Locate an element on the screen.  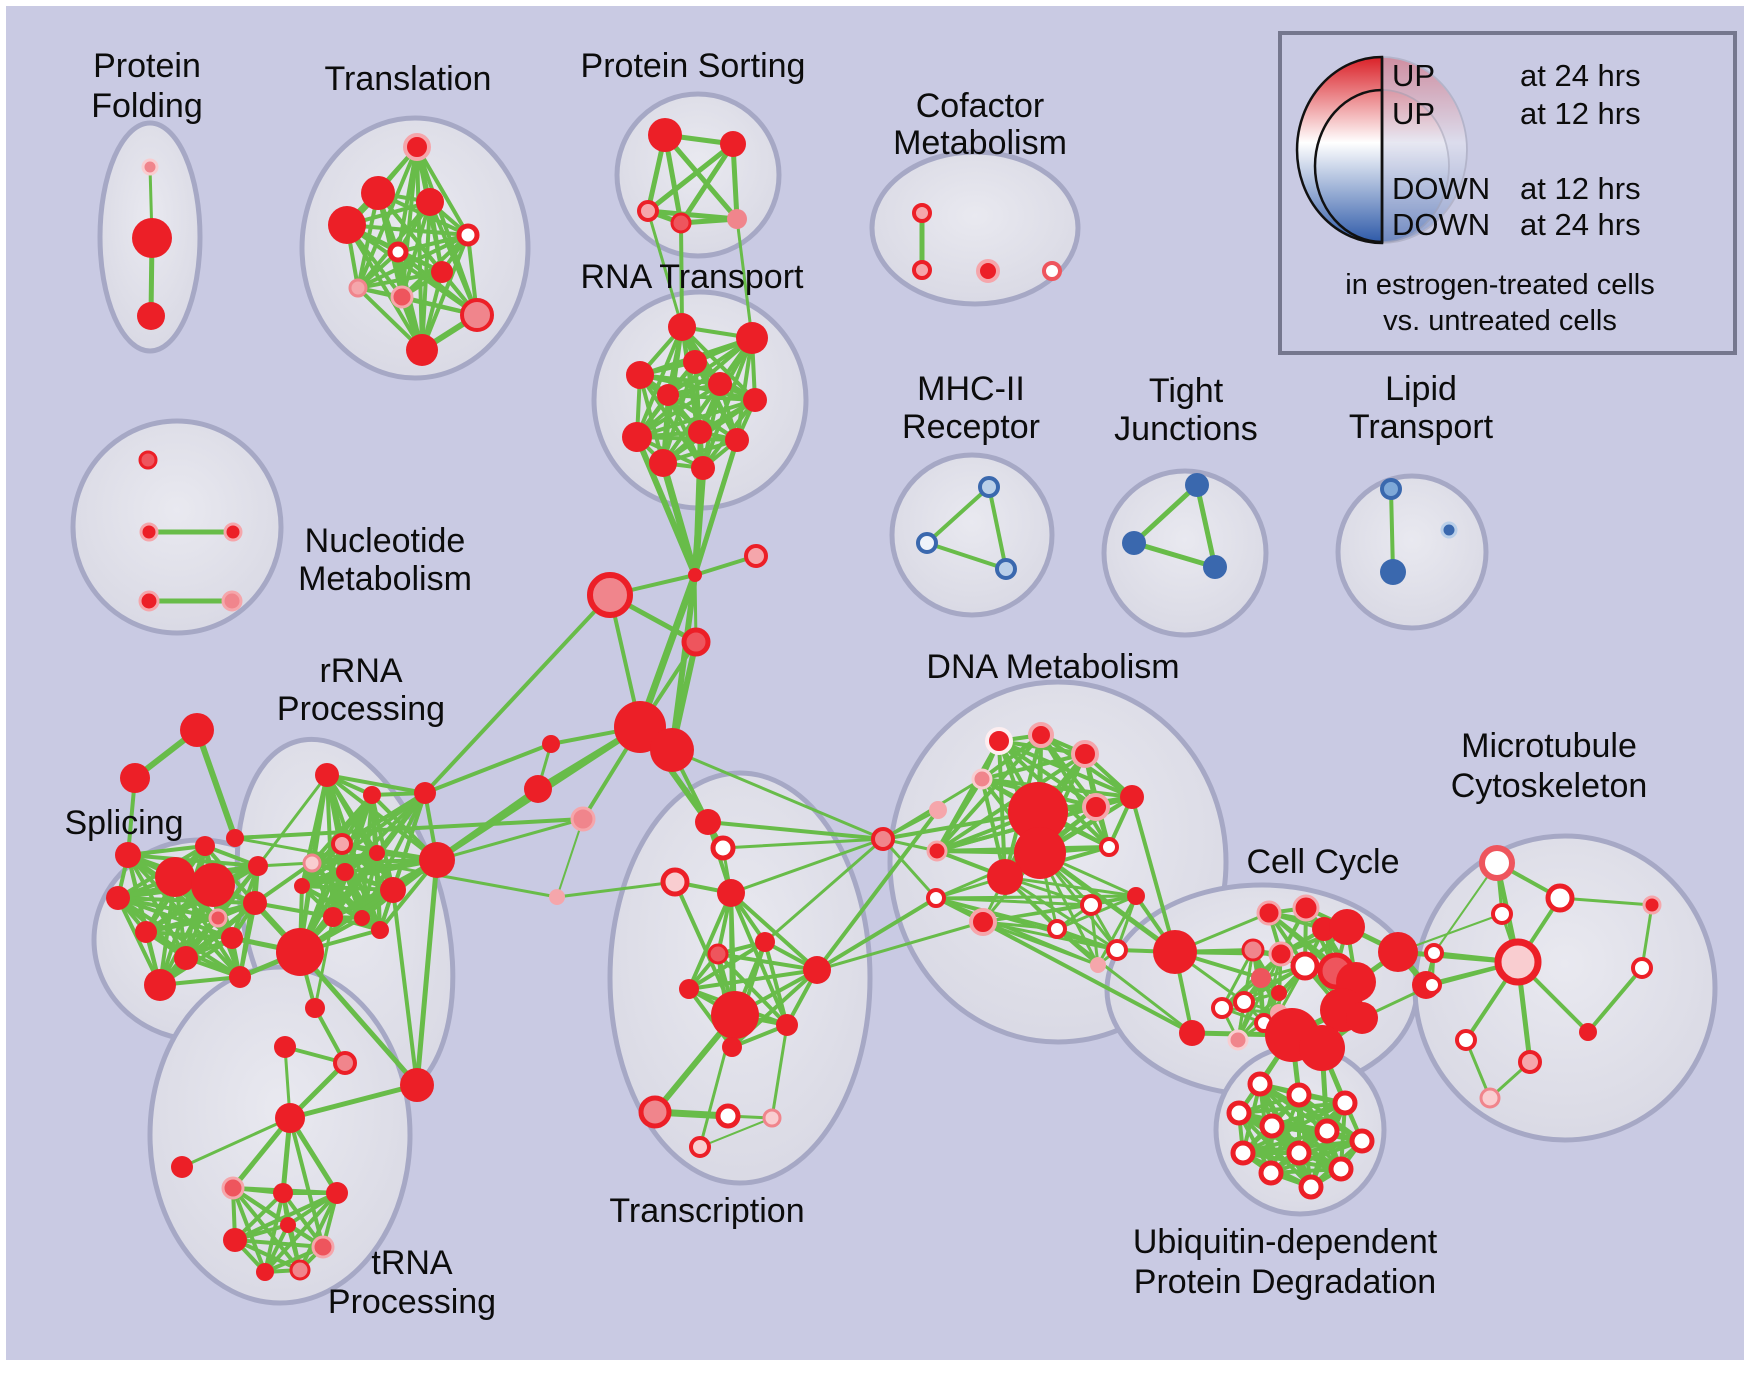
node-tn3 is located at coordinates (182, 1167).